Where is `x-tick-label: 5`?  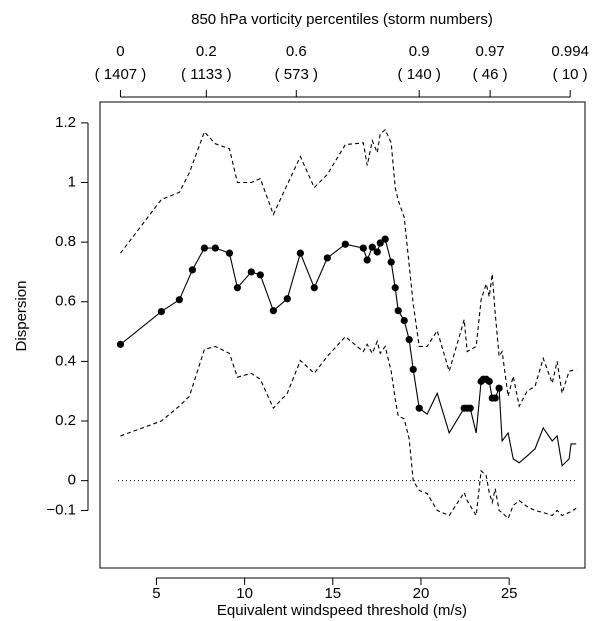
x-tick-label: 5 is located at coordinates (156, 593).